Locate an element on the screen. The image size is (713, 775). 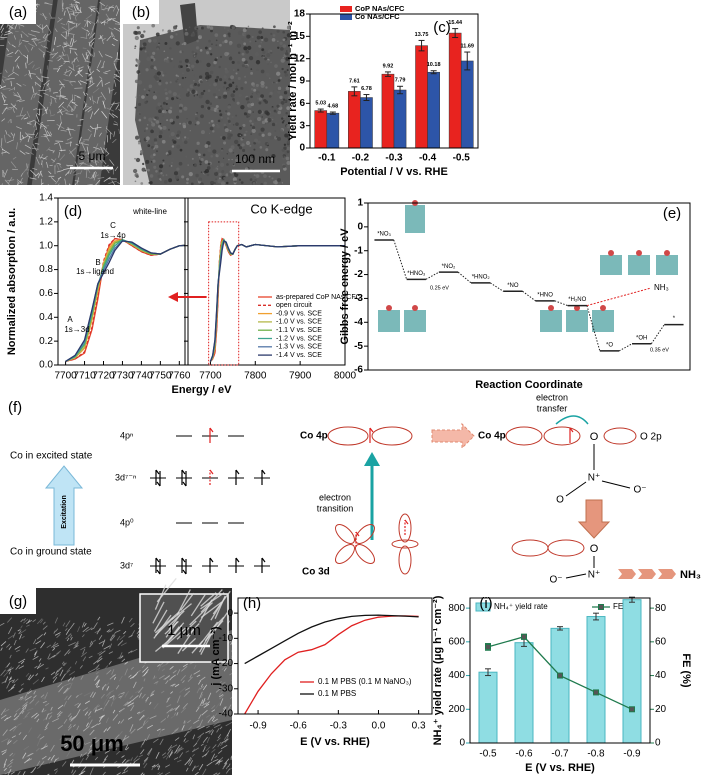
y-tick-label: -40 is located at coordinates (226, 714).